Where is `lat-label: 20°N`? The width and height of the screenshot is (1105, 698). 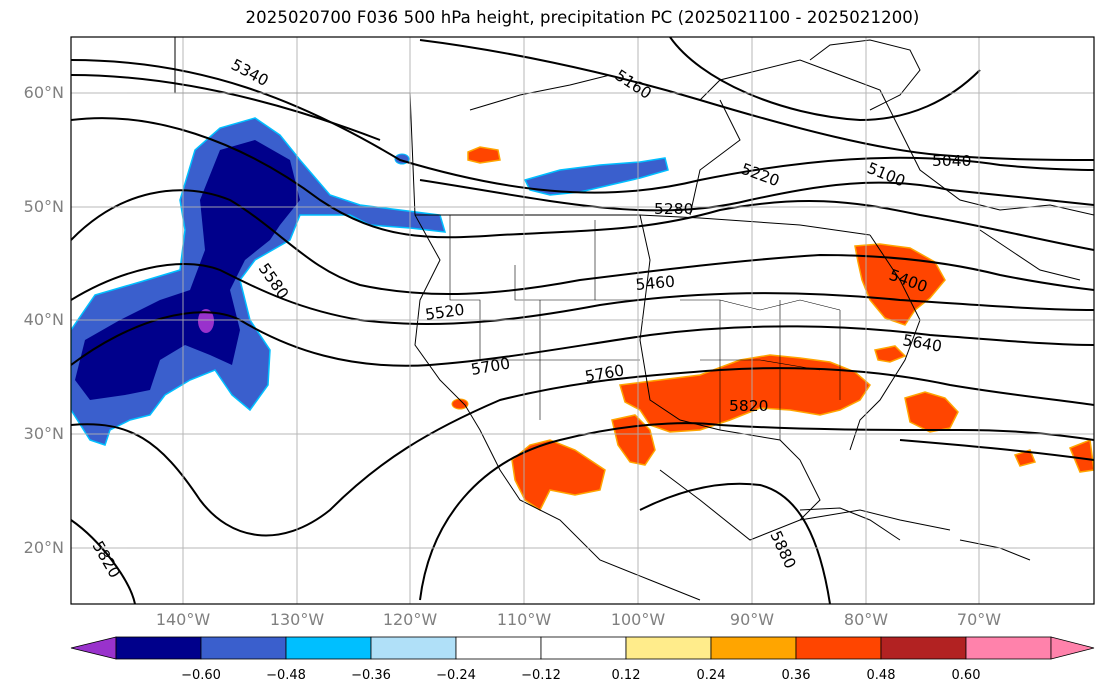
lat-label: 20°N is located at coordinates (43, 547).